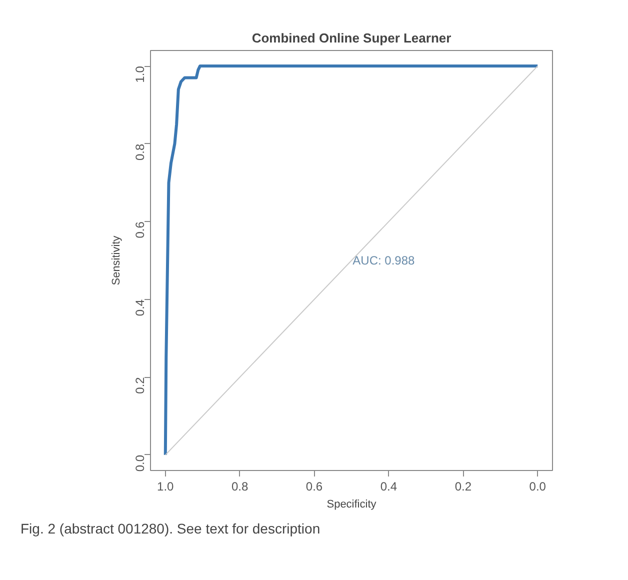 This screenshot has width=628, height=580. What do you see at coordinates (140, 385) in the screenshot?
I see `y-tick-label: 0.2` at bounding box center [140, 385].